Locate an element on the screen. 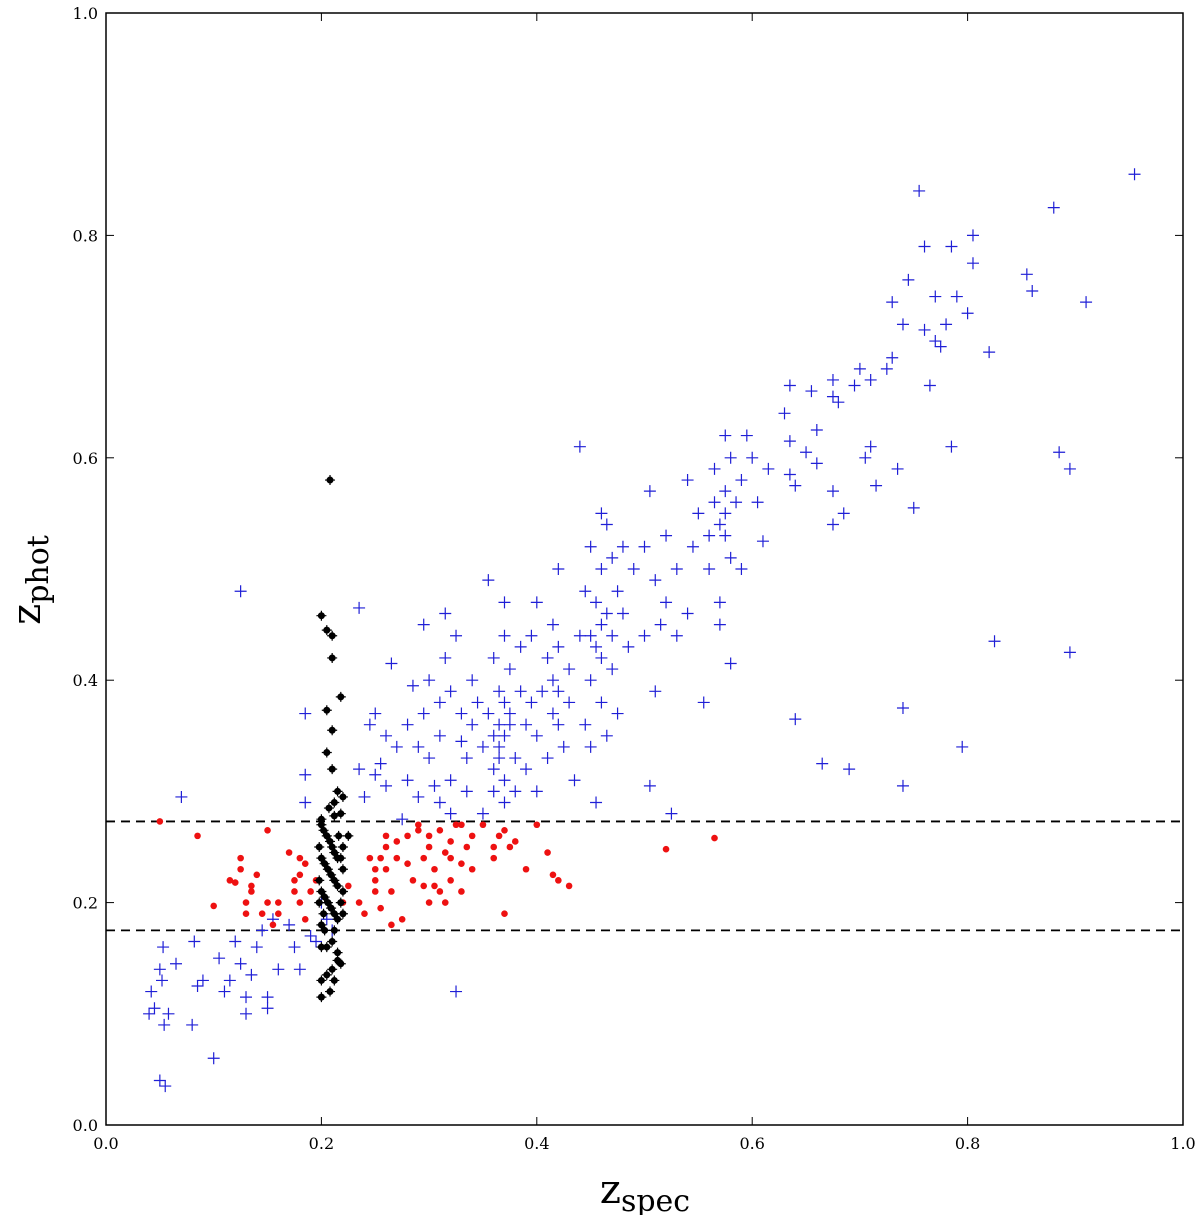  x-axis-title: zspec is located at coordinates (645, 1191).